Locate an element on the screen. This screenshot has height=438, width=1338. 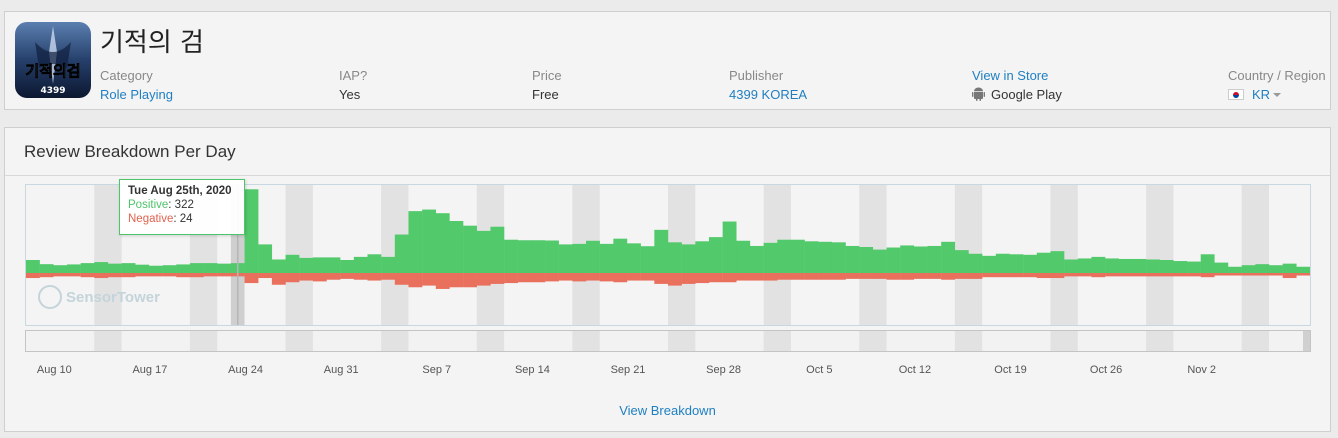
chart-navigator is located at coordinates (668, 341).